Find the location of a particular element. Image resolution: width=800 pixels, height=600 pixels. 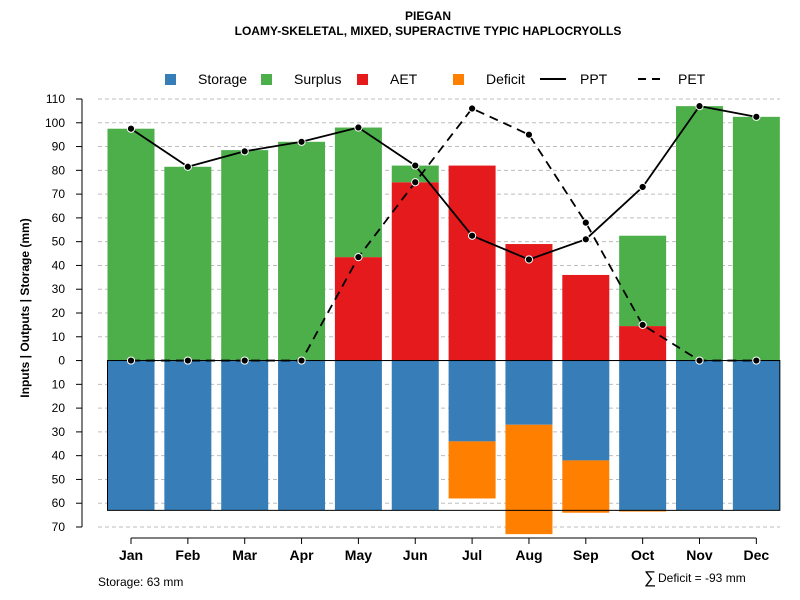

storage-bar-sep is located at coordinates (586, 410).